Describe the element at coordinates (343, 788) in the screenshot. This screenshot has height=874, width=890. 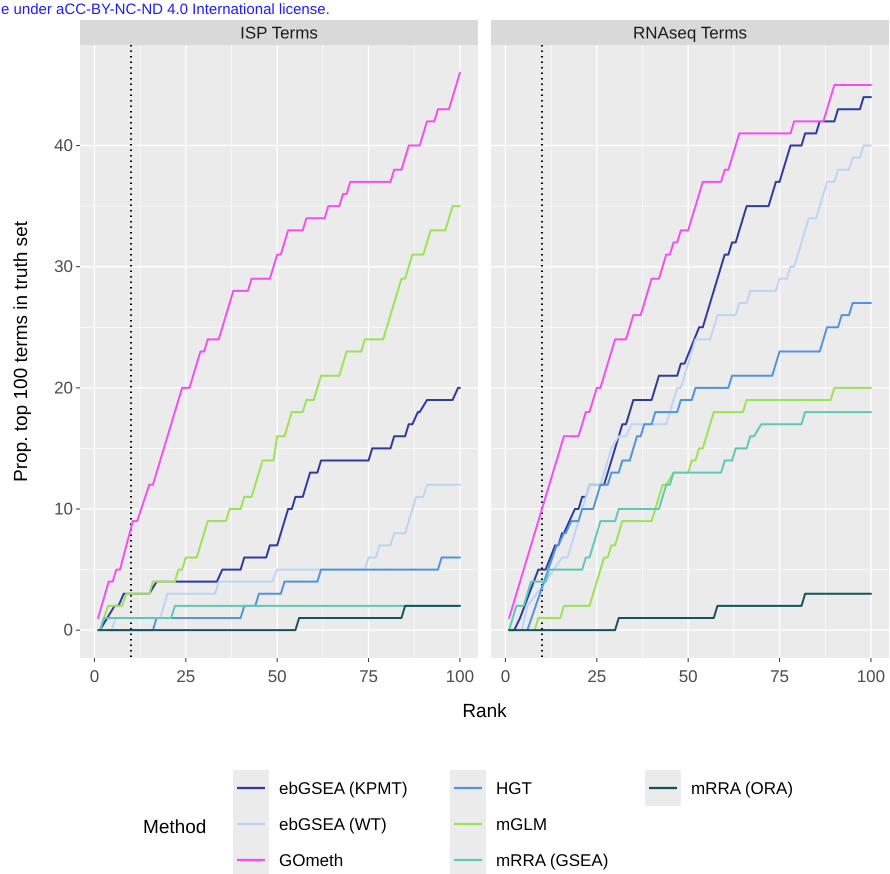
I see `legend-label: ebGSEA (KPMT)` at that location.